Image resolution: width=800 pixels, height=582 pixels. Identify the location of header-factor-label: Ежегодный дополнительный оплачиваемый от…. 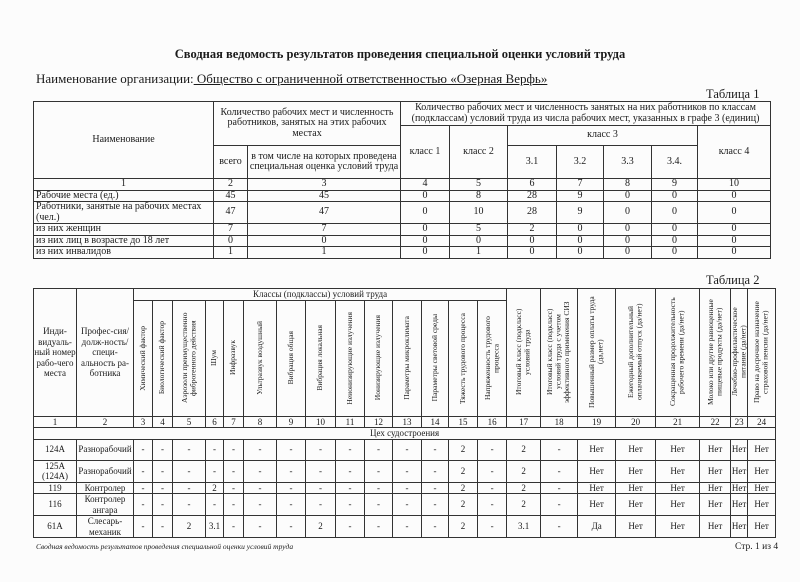
(635, 352).